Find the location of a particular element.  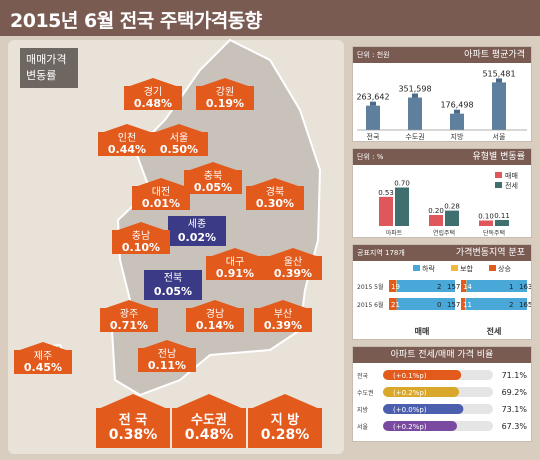

ratio-value-1: 69.2% is located at coordinates (515, 392).